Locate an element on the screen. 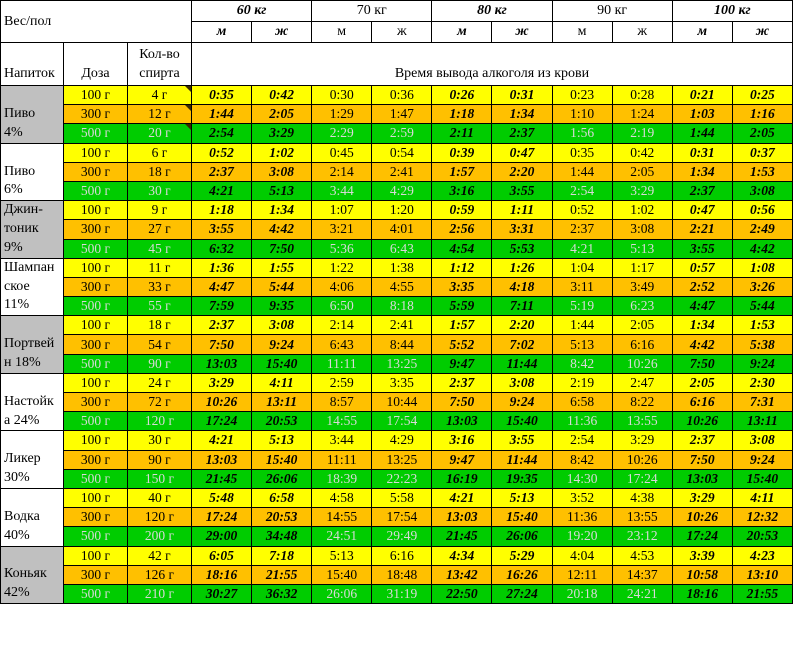  spirit-amount-cell: 20 г is located at coordinates (160, 134).